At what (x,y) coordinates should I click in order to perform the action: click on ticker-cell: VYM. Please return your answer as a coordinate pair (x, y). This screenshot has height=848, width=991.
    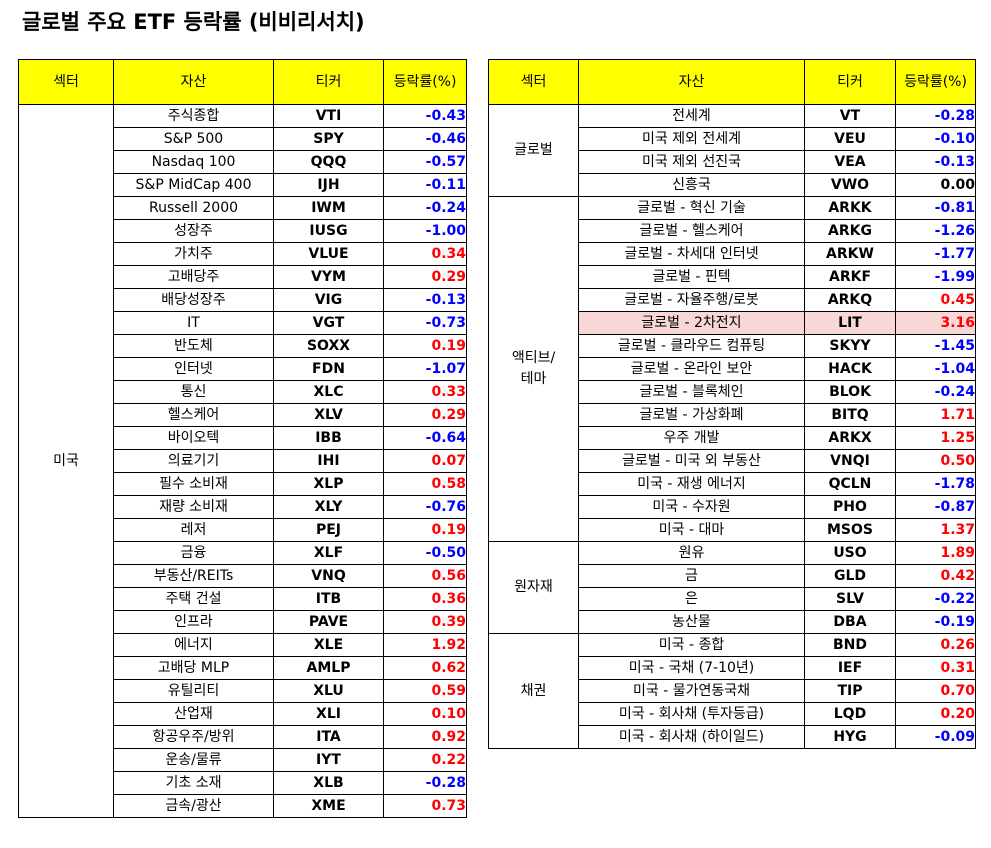
    Looking at the image, I should click on (328, 277).